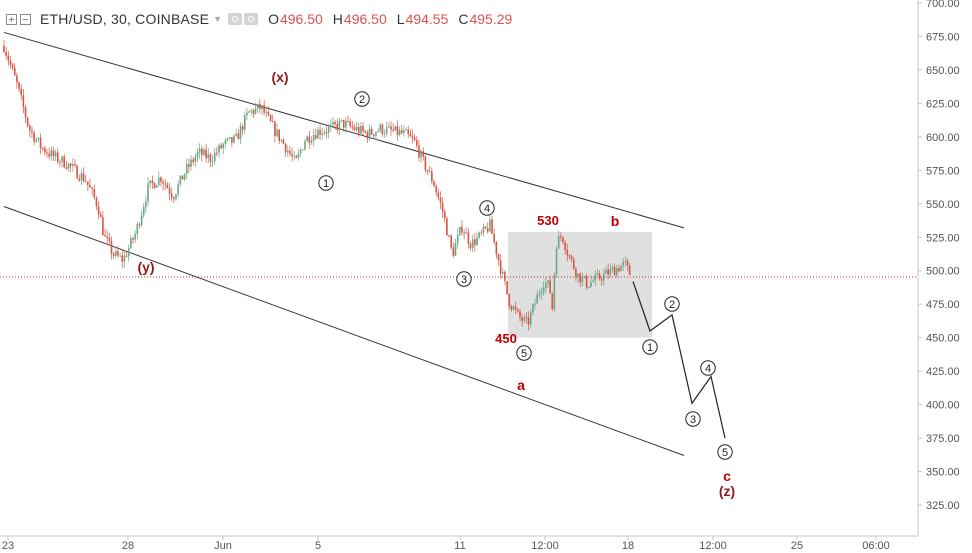 The height and width of the screenshot is (553, 972). I want to click on circled-wave-number: 3, so click(464, 280).